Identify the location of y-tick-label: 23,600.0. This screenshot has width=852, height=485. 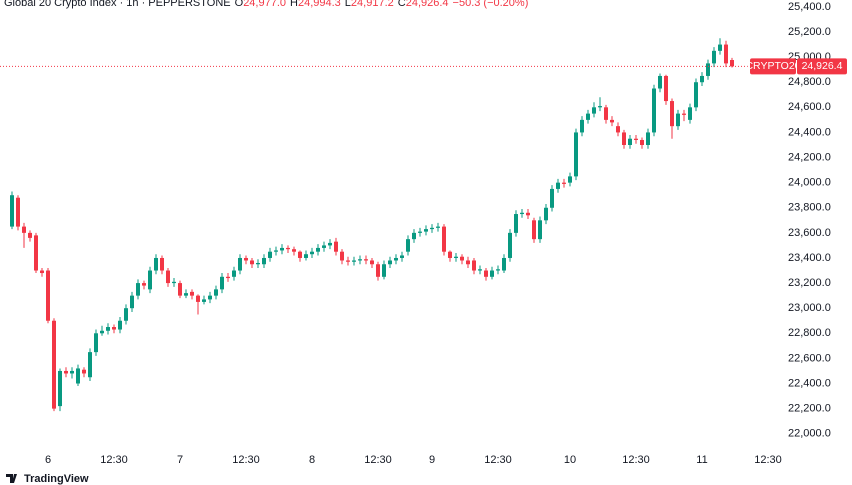
(809, 233).